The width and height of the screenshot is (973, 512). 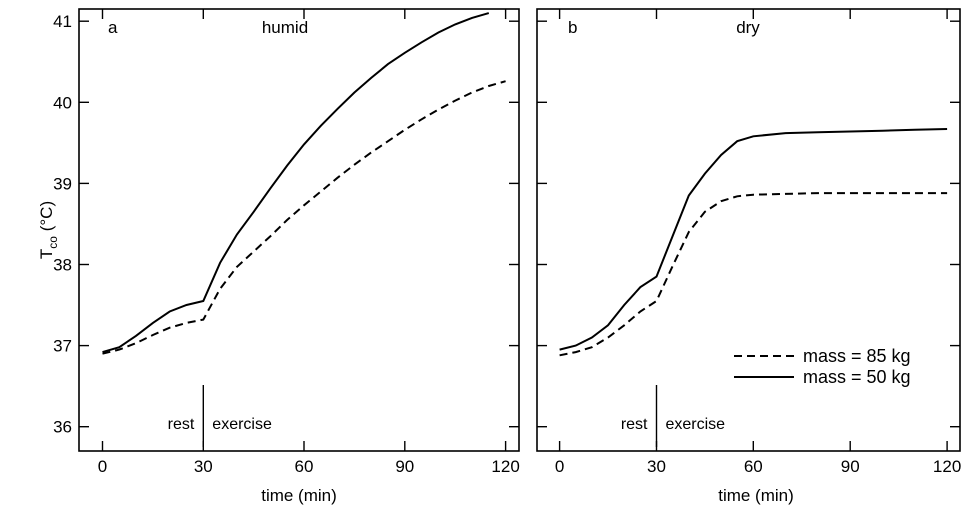 I want to click on y-tick-label: 40, so click(x=62, y=102).